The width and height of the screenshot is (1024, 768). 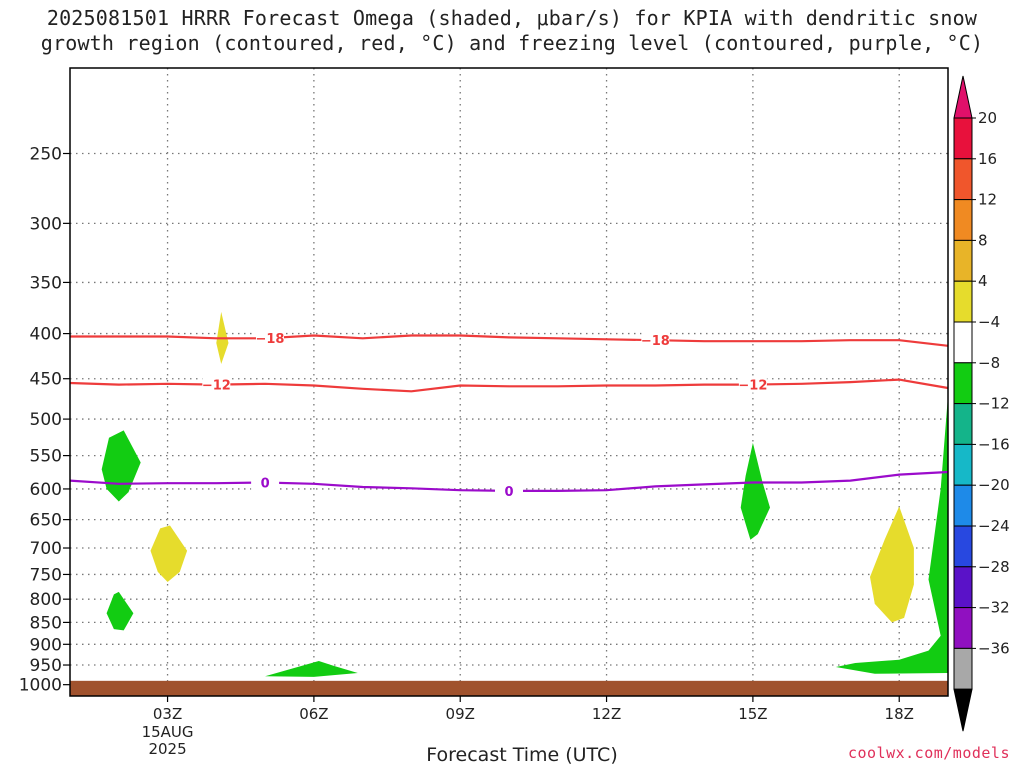 What do you see at coordinates (522, 755) in the screenshot?
I see `x-axis-label: Forecast Time (UTC)` at bounding box center [522, 755].